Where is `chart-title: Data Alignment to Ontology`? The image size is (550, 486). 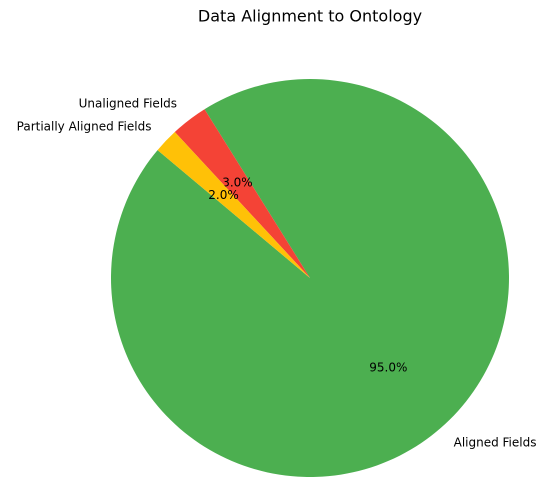
chart-title: Data Alignment to Ontology is located at coordinates (310, 16).